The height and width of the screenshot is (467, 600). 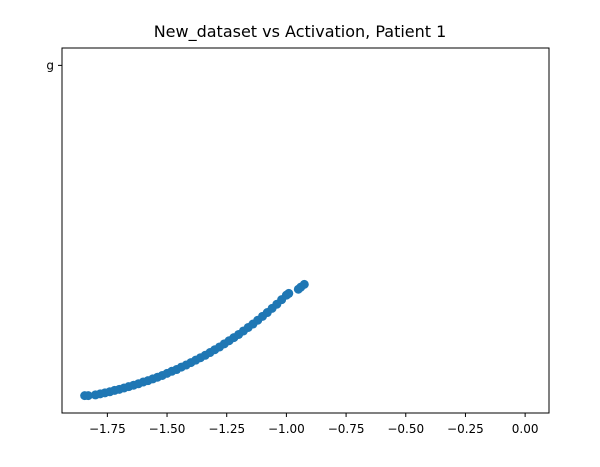 I want to click on x-tick-label: −0.75, so click(x=346, y=429).